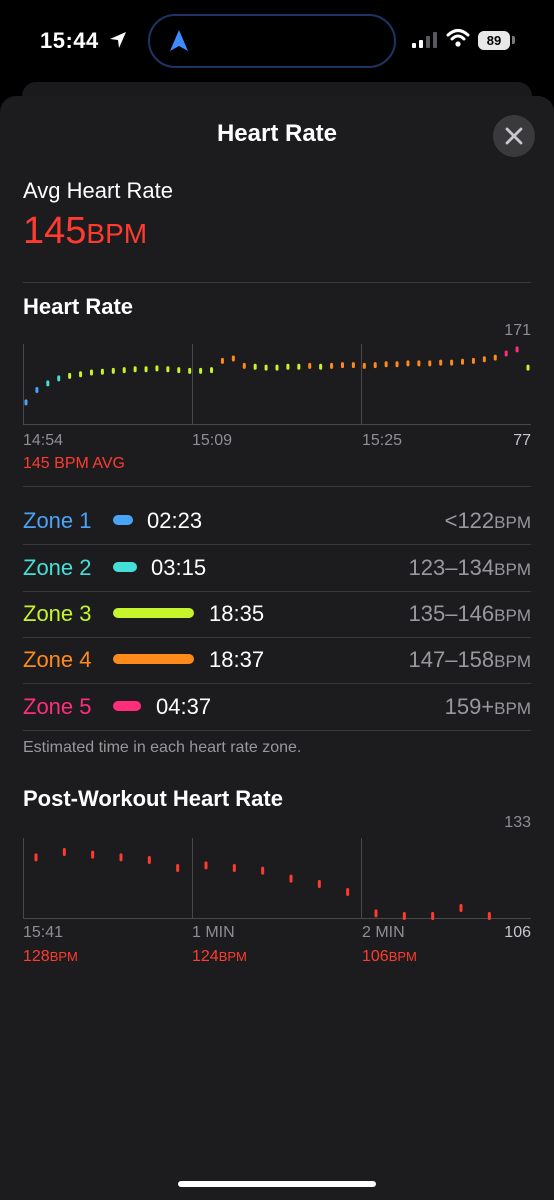  What do you see at coordinates (517, 822) in the screenshot?
I see `post-max-label: 133` at bounding box center [517, 822].